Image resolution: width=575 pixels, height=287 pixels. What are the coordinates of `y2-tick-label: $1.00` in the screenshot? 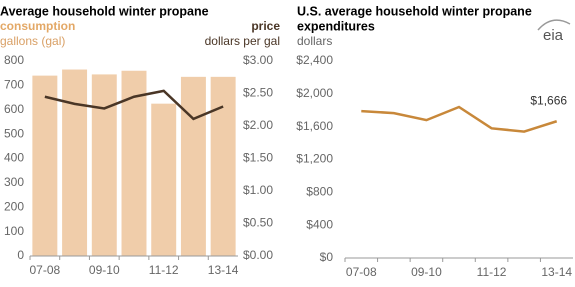 It's located at (258, 190).